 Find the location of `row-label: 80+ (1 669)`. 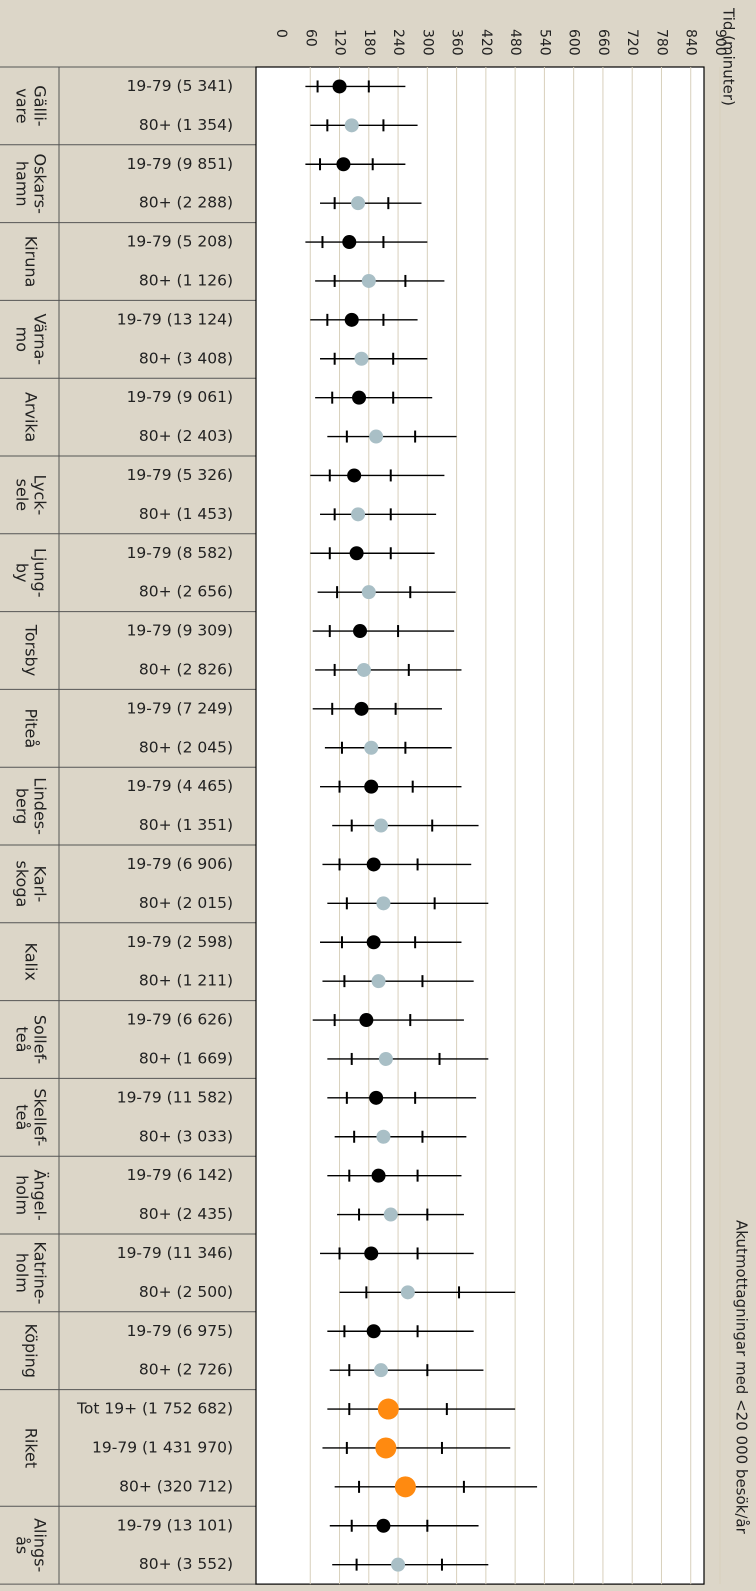

row-label: 80+ (1 669) is located at coordinates (186, 1058).